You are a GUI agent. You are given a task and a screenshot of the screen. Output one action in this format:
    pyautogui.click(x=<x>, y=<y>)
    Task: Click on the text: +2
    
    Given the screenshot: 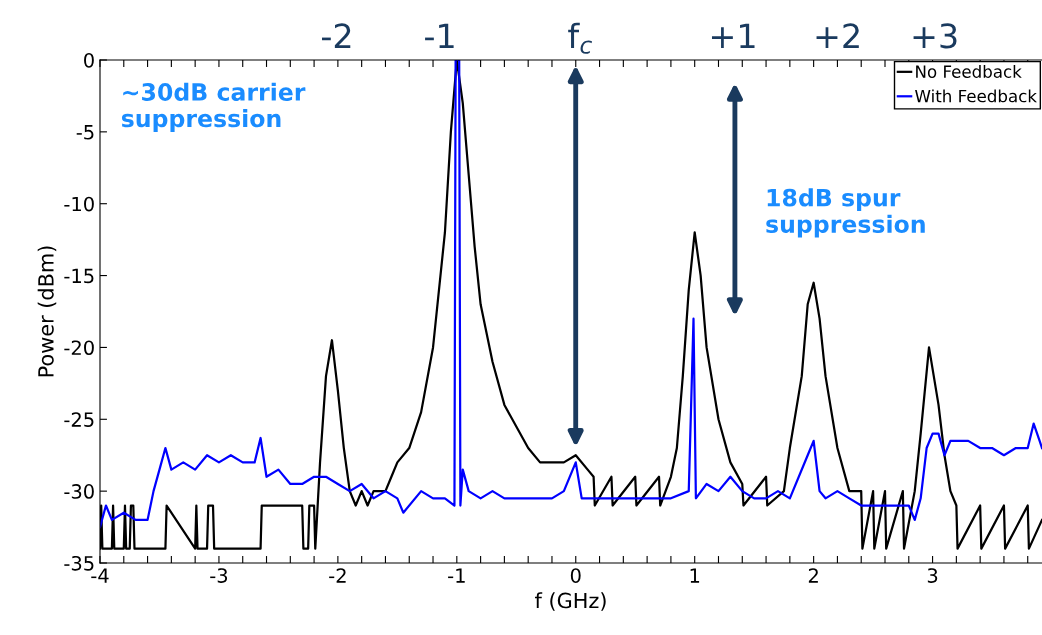 What is the action you would take?
    pyautogui.click(x=837, y=36)
    